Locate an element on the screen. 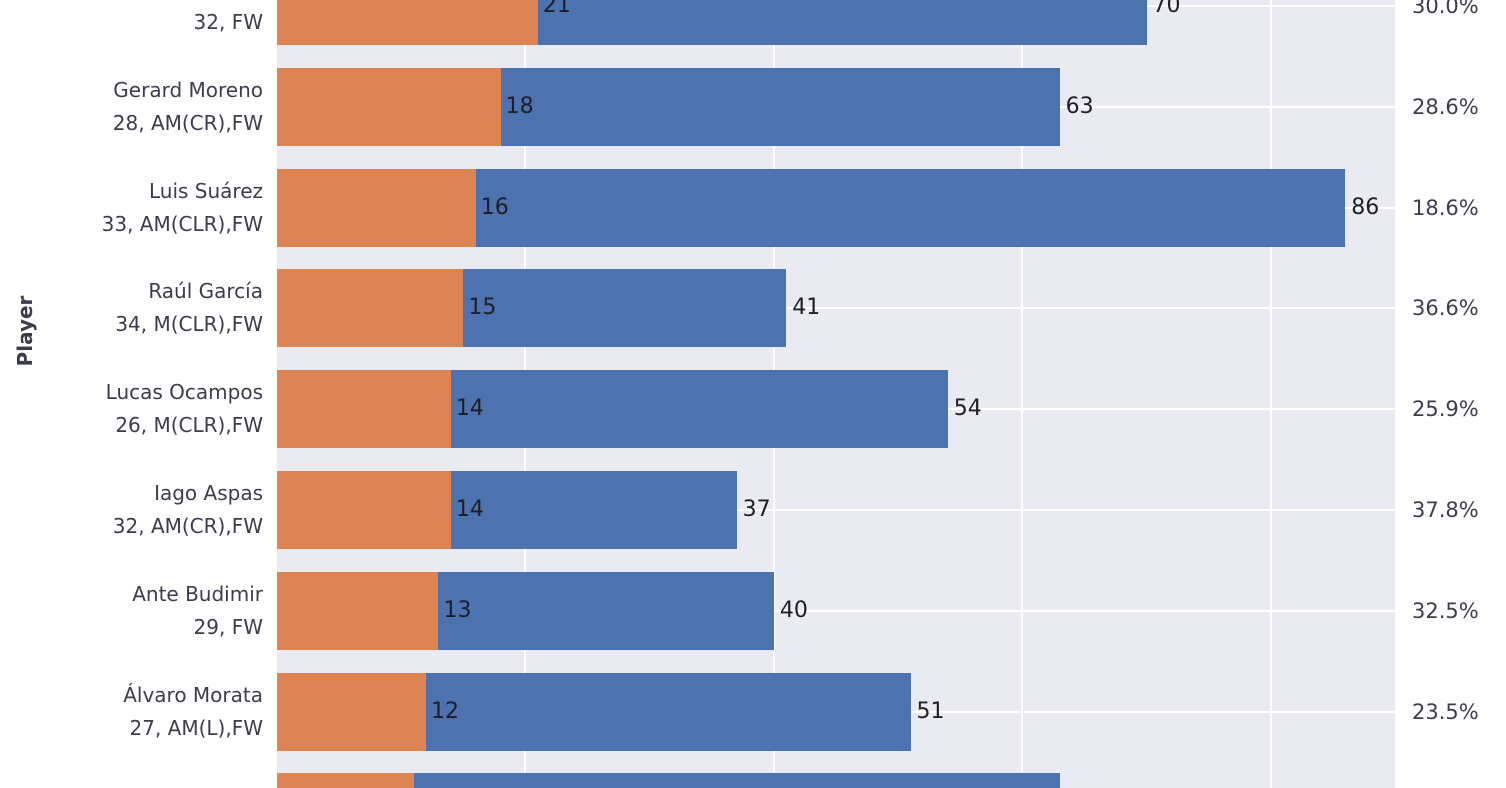 The width and height of the screenshot is (1506, 788). bar-value-label-b: 37 is located at coordinates (756, 509).